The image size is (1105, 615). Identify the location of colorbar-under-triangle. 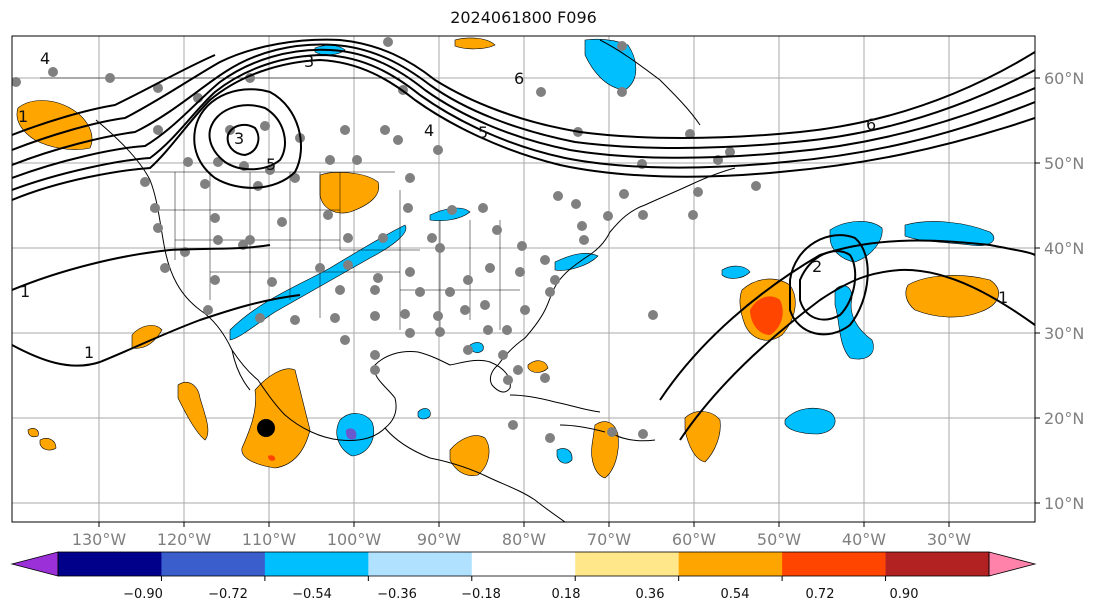
(35, 564).